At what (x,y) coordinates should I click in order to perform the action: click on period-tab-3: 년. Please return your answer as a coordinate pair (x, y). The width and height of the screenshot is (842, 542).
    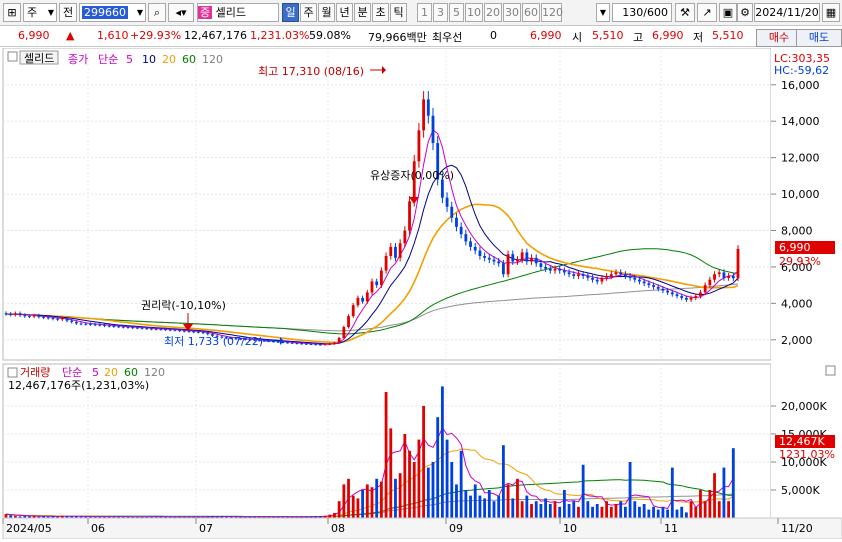
    Looking at the image, I should click on (344, 12).